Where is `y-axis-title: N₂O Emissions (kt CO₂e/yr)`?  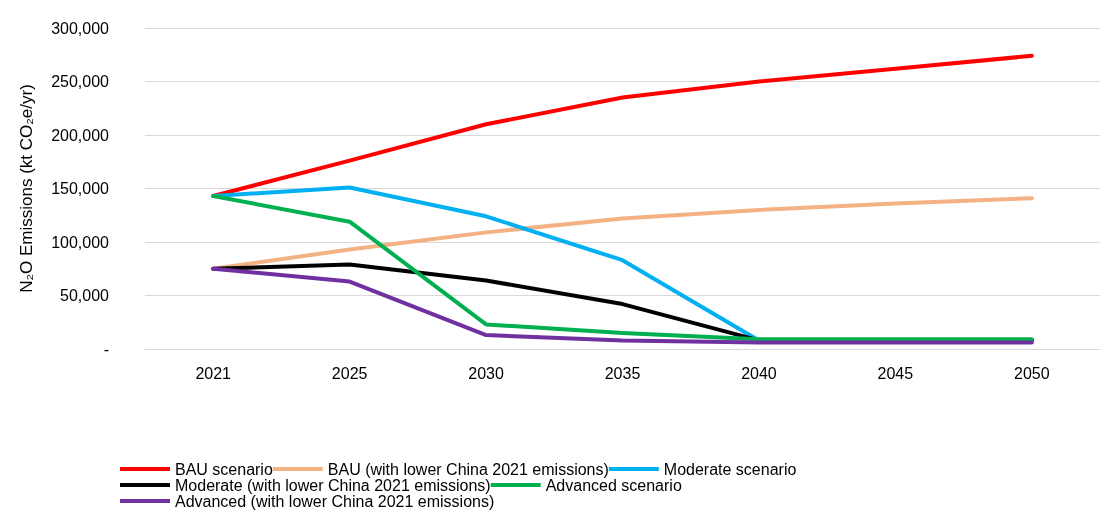
y-axis-title: N₂O Emissions (kt CO₂e/yr) is located at coordinates (26, 188).